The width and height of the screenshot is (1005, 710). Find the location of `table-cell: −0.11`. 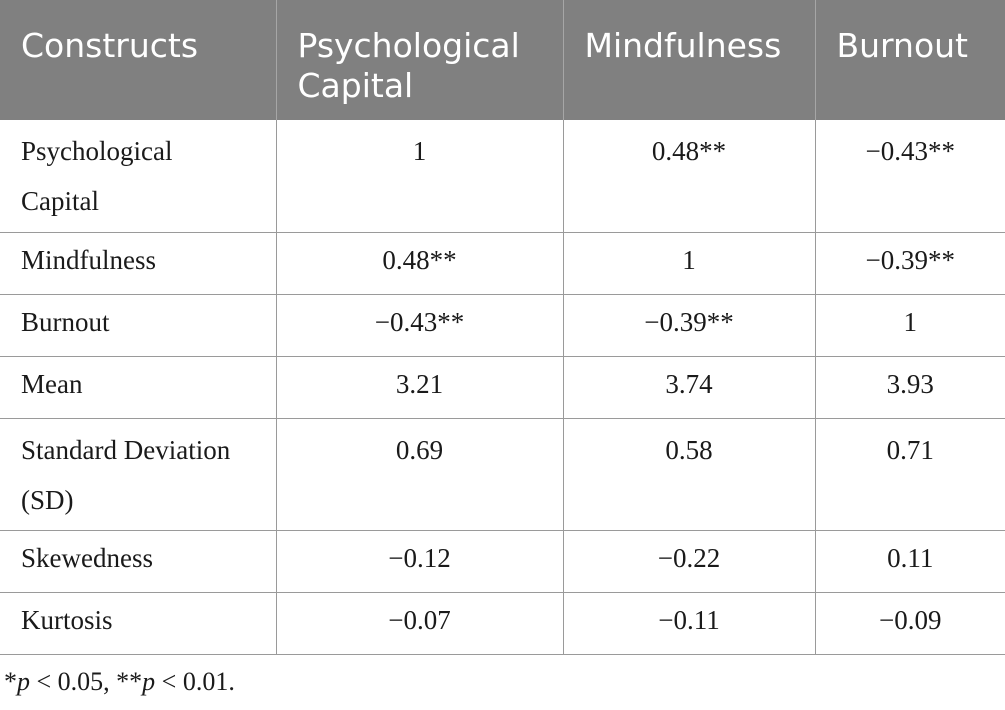

table-cell: −0.11 is located at coordinates (689, 623).